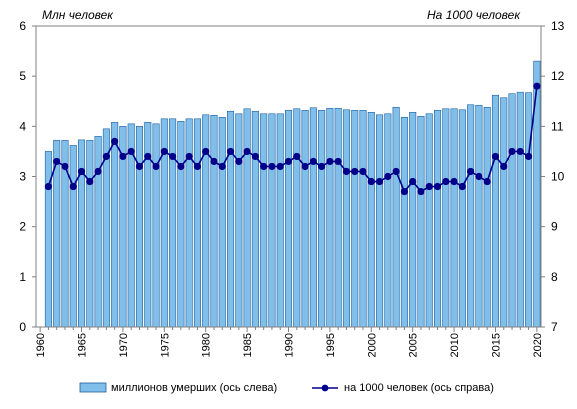 Image resolution: width=577 pixels, height=409 pixels. What do you see at coordinates (371, 181) in the screenshot?
I see `rate-point-2000` at bounding box center [371, 181].